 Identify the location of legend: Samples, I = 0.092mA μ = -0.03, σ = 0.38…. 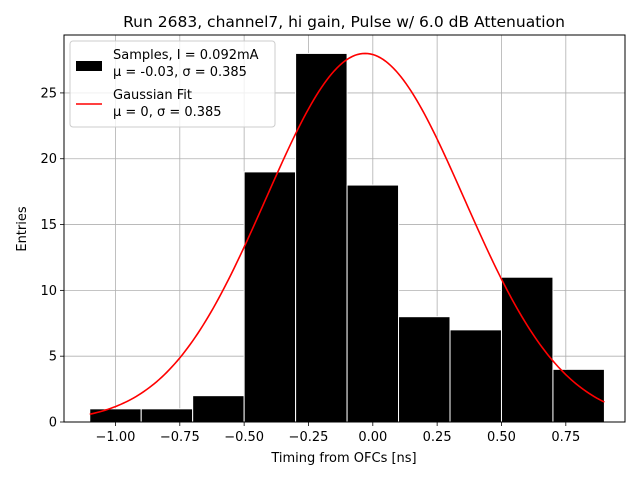
(172, 84).